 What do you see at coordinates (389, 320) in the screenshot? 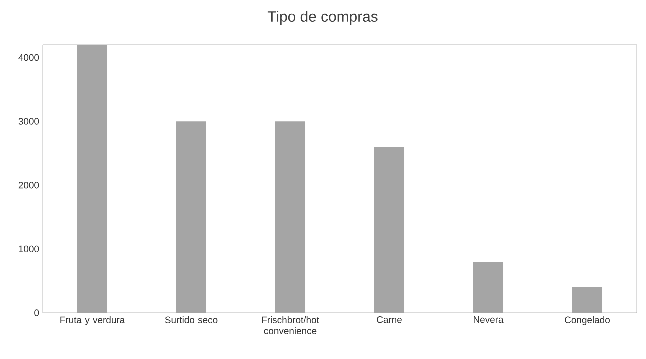
I see `x-tick-label: Carne` at bounding box center [389, 320].